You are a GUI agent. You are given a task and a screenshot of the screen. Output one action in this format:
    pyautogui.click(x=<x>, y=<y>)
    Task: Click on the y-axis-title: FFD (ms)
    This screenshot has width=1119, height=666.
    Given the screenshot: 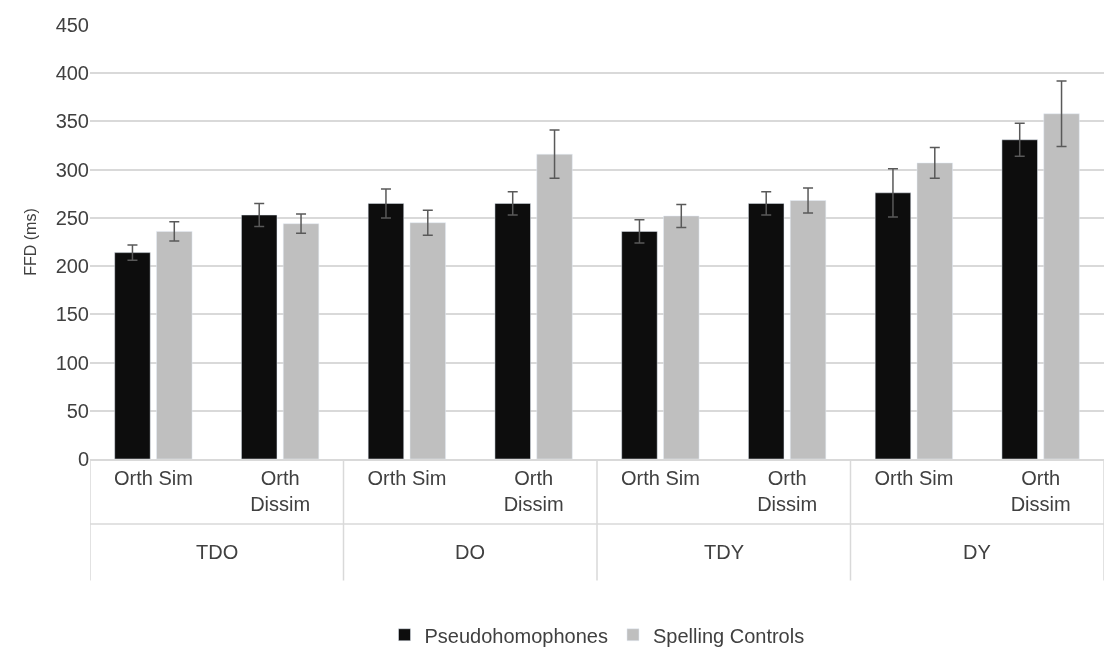 What is the action you would take?
    pyautogui.click(x=30, y=242)
    